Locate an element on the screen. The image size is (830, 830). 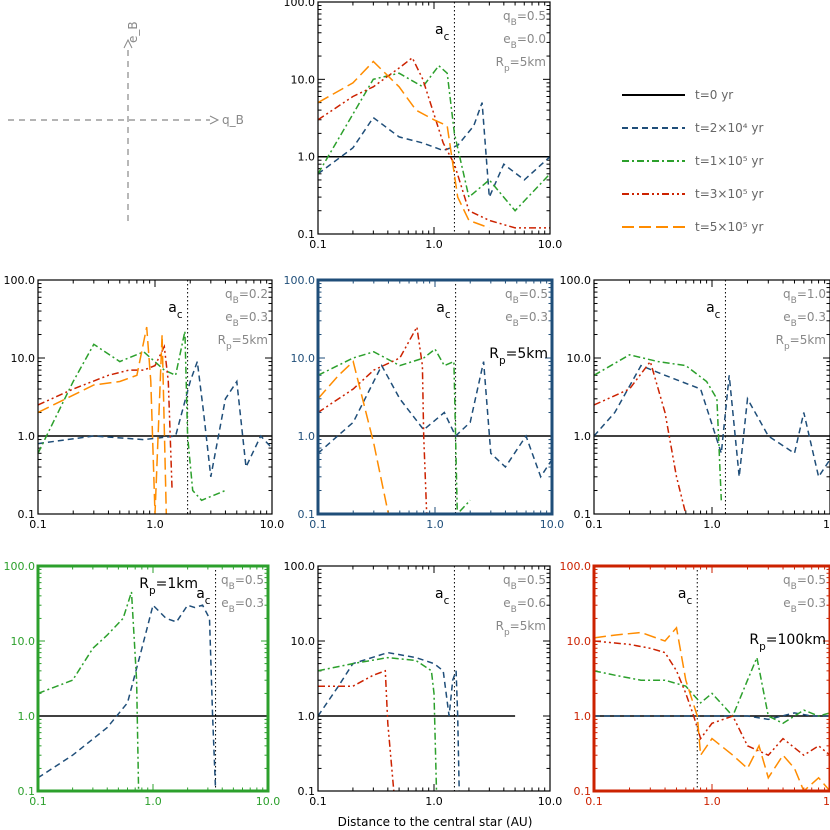
panel-annotation: eB=0.0 is located at coordinates (524, 41).